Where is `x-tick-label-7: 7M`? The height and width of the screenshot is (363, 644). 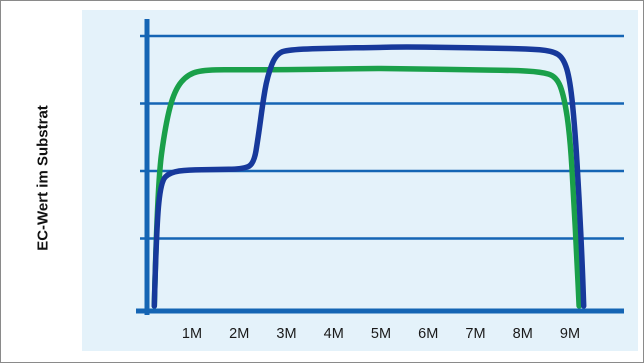
x-tick-label-7: 7M is located at coordinates (475, 334).